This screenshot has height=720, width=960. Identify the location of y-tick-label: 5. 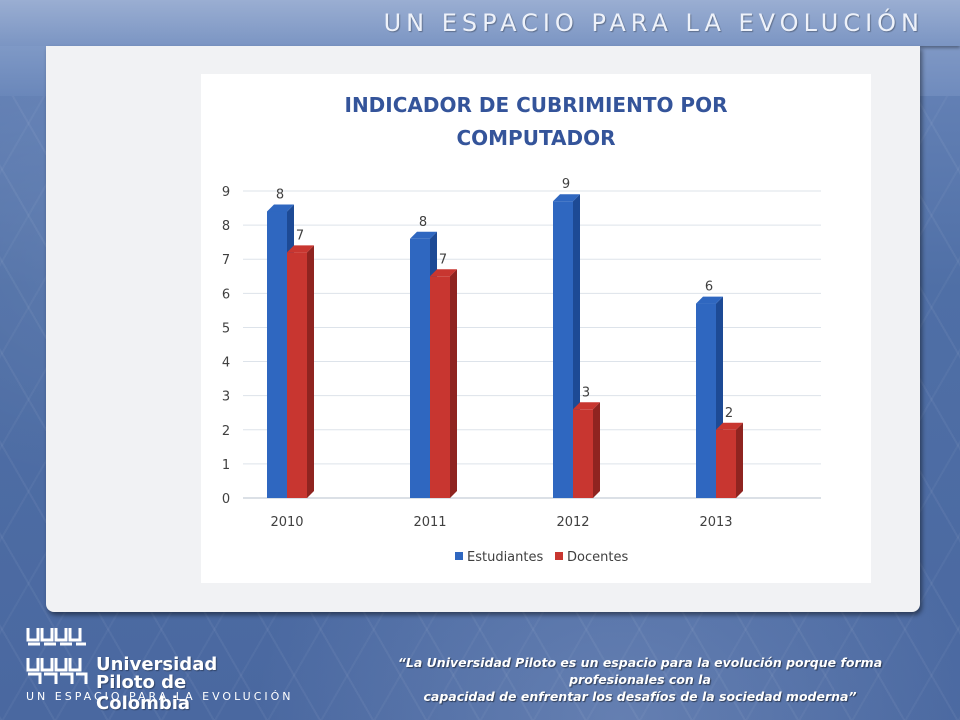
(226, 328).